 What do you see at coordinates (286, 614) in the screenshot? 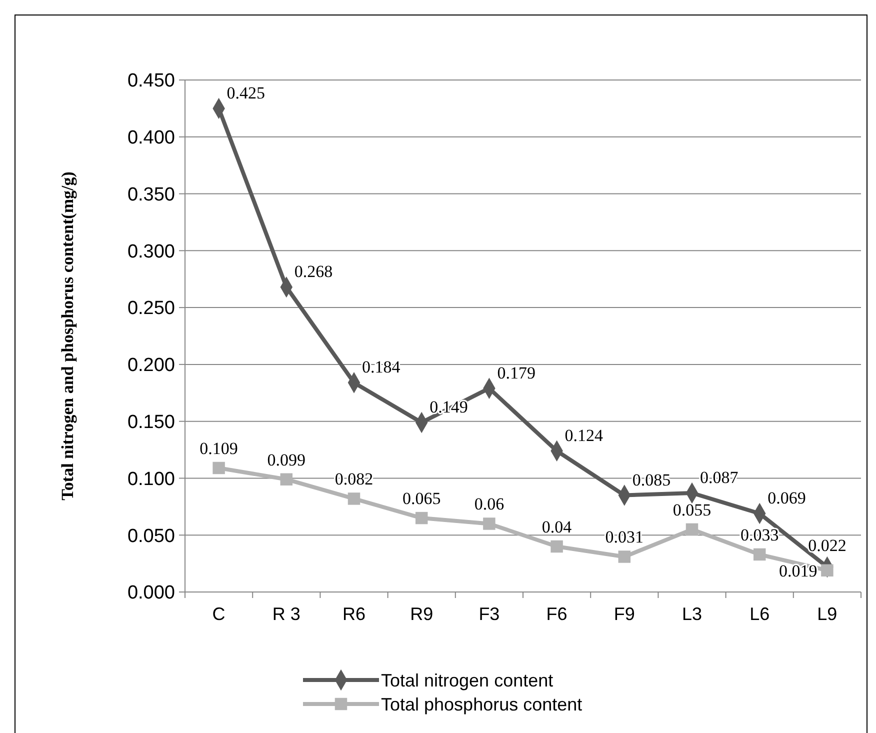
I see `x-tick-label: R 3` at bounding box center [286, 614].